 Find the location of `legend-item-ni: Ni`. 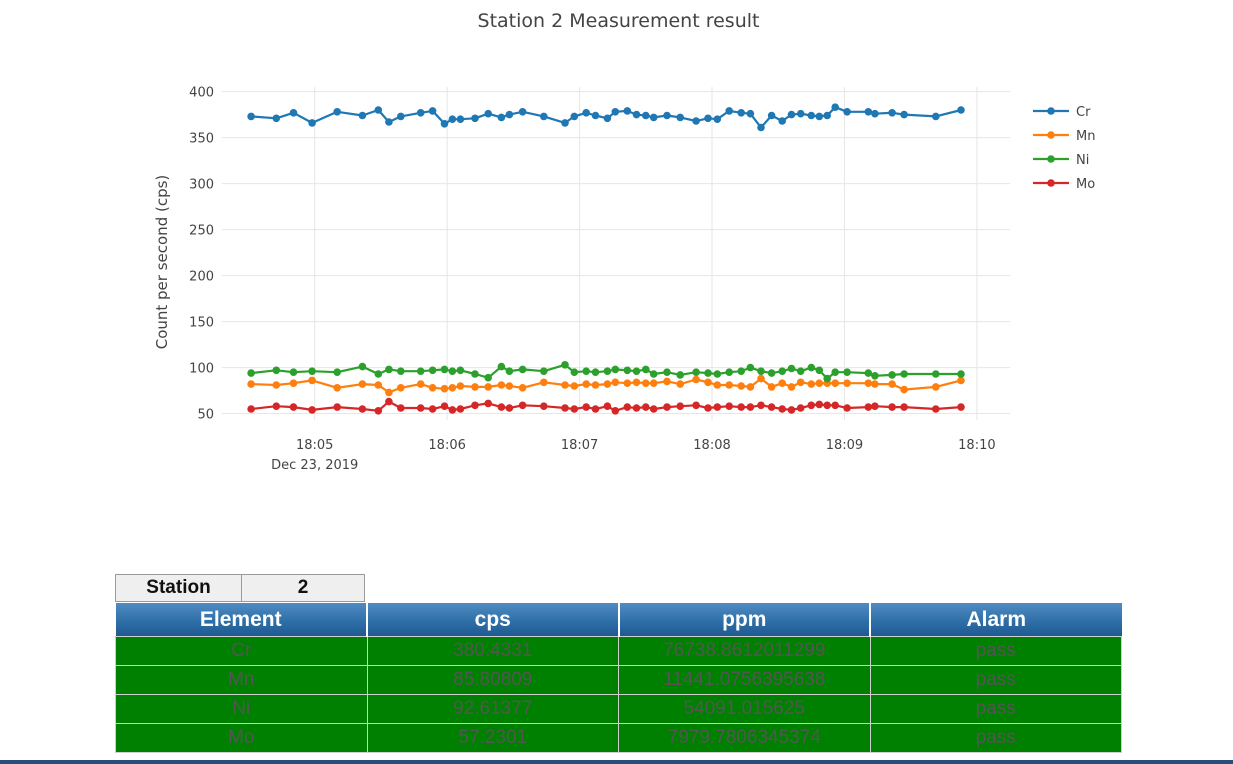

legend-item-ni: Ni is located at coordinates (1061, 160).